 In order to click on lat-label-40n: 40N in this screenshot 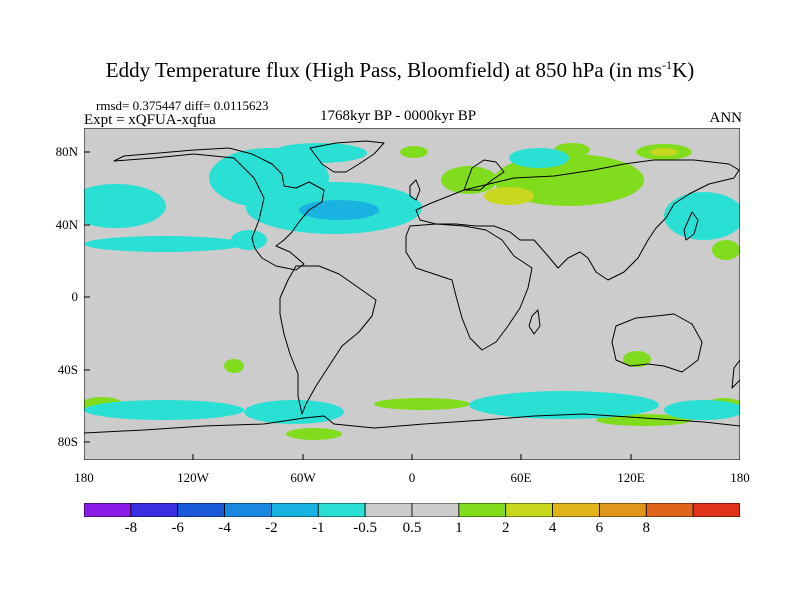, I will do `click(66, 224)`.